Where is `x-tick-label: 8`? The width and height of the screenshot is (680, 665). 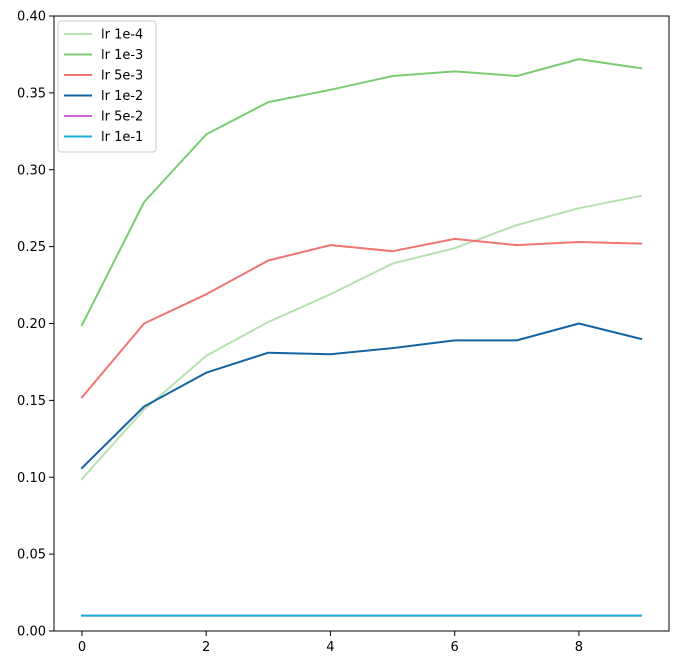
x-tick-label: 8 is located at coordinates (579, 647).